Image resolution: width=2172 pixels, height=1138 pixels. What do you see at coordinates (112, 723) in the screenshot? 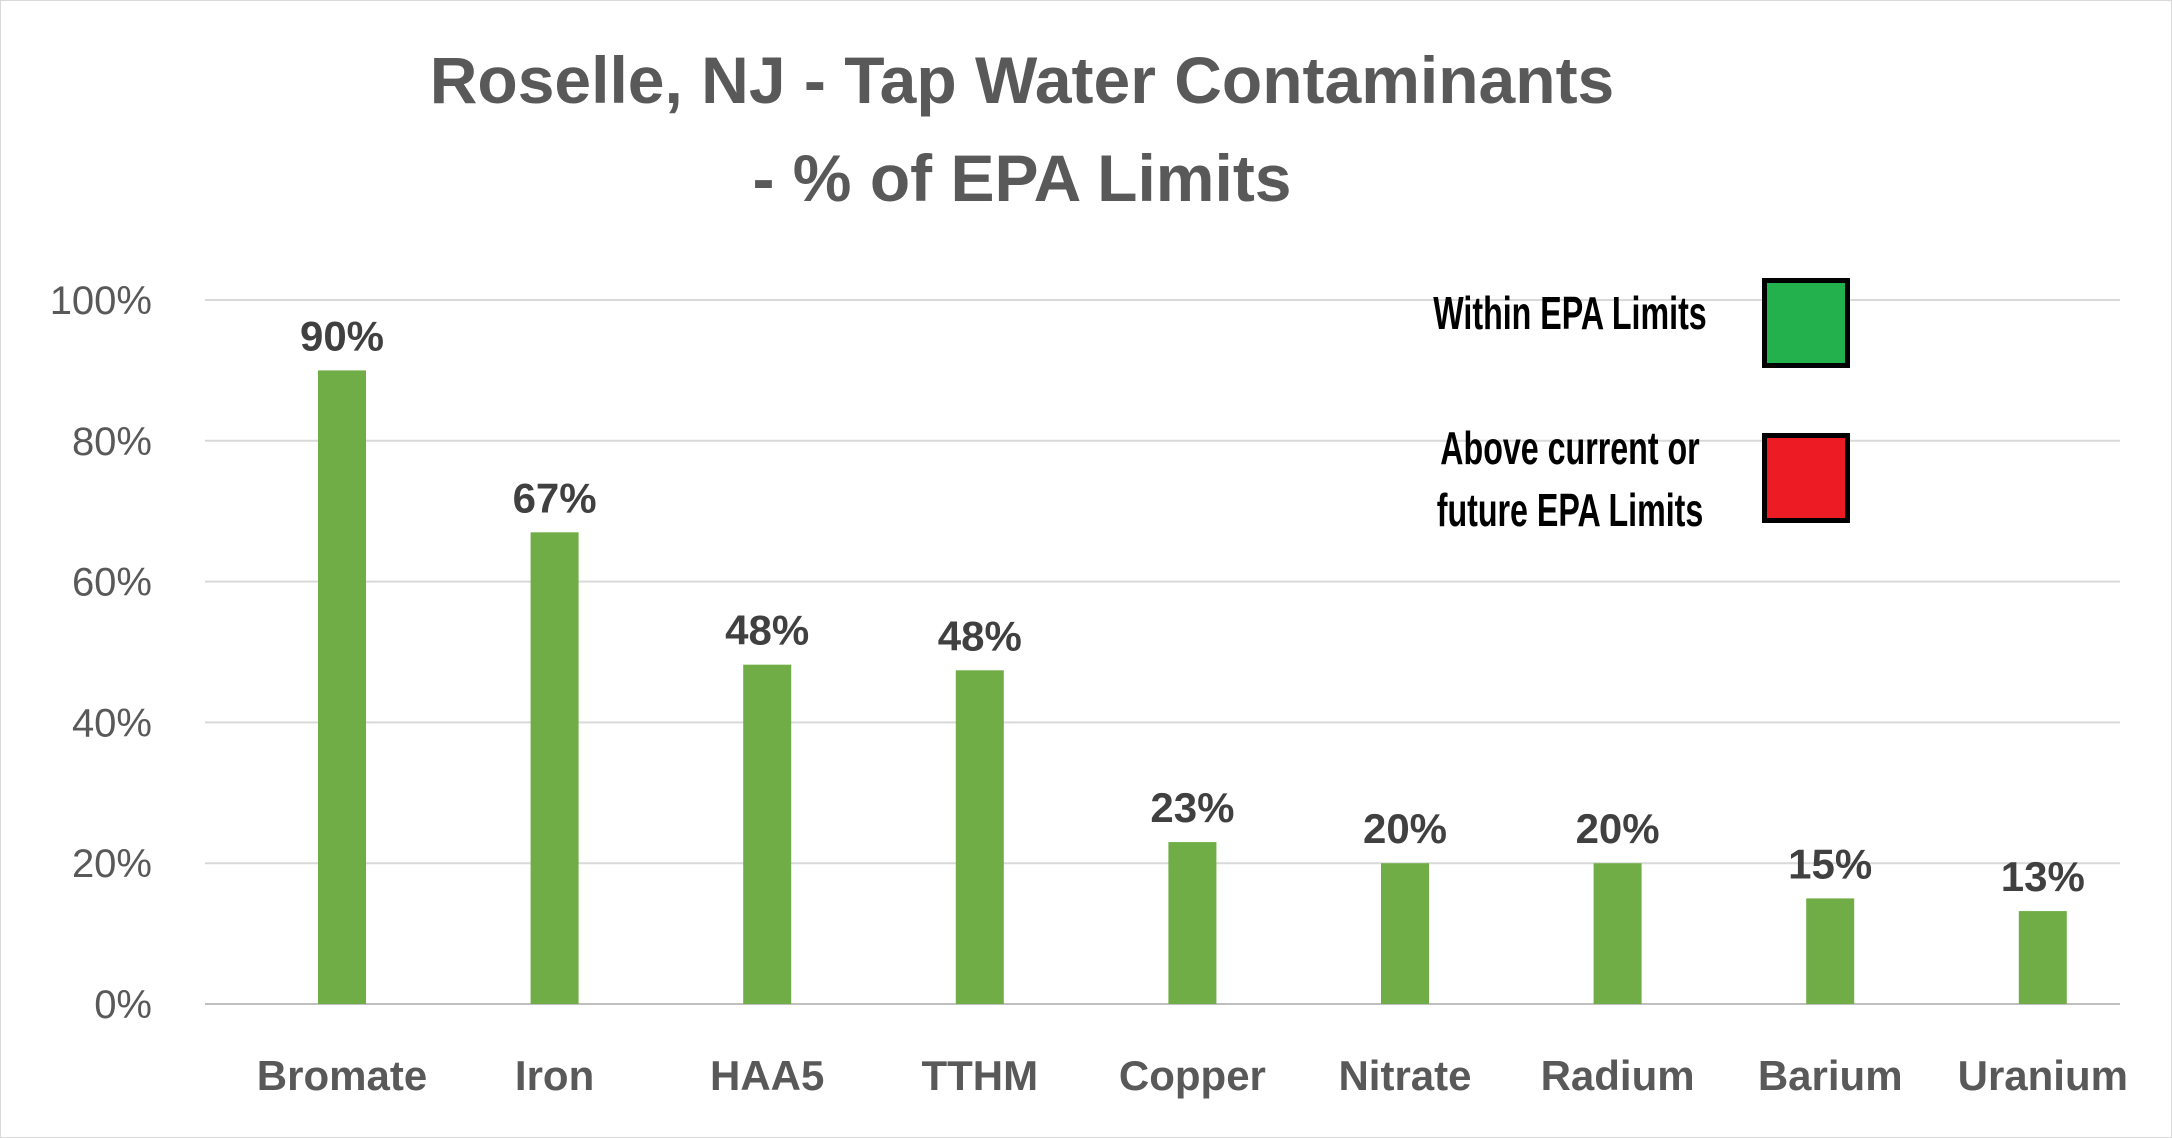
I see `y-tick-label: 40%` at bounding box center [112, 723].